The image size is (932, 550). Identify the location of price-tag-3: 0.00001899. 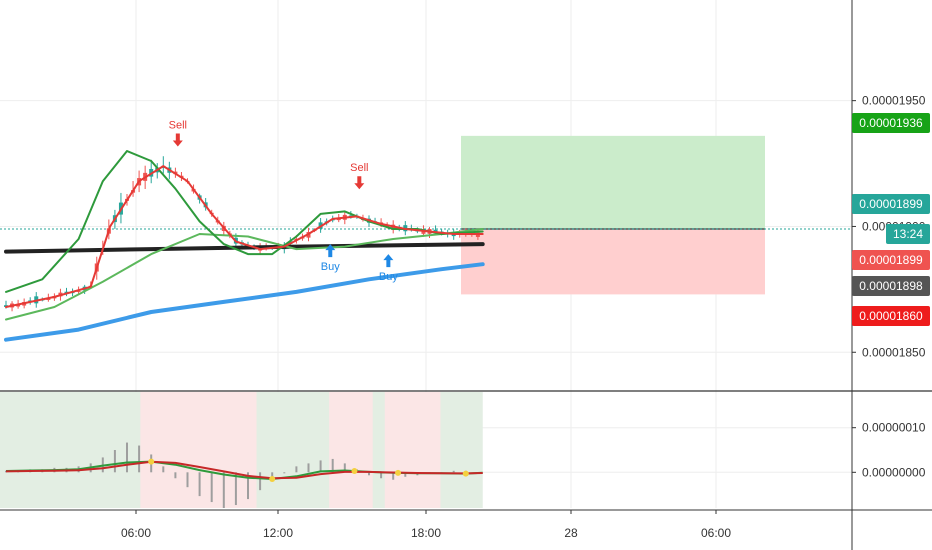
(891, 260).